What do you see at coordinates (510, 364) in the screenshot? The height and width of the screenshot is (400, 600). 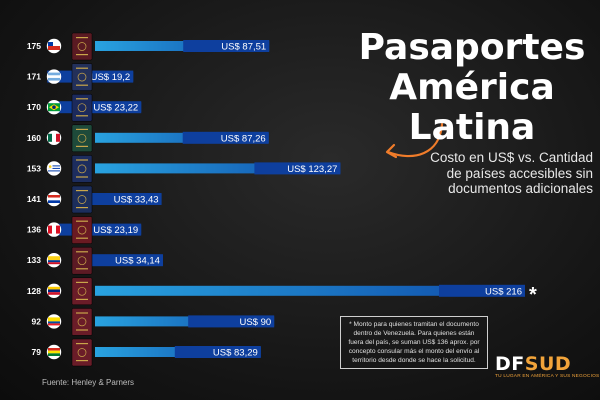 I see `brand-name-a: DF` at bounding box center [510, 364].